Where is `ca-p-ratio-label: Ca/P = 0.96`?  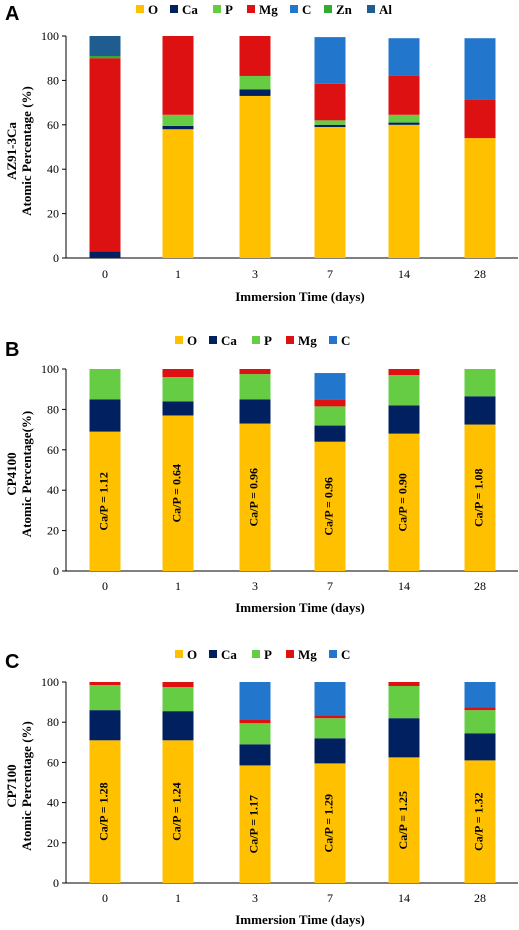
ca-p-ratio-label: Ca/P = 0.96 is located at coordinates (329, 506).